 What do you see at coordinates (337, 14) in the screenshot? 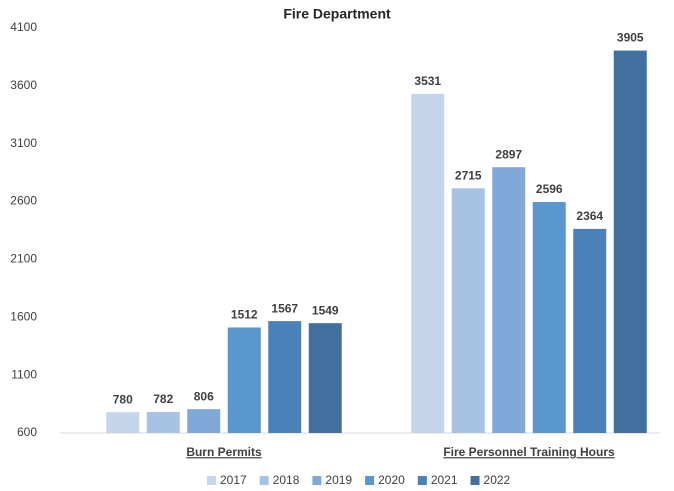
I see `chart-title: Fire Department` at bounding box center [337, 14].